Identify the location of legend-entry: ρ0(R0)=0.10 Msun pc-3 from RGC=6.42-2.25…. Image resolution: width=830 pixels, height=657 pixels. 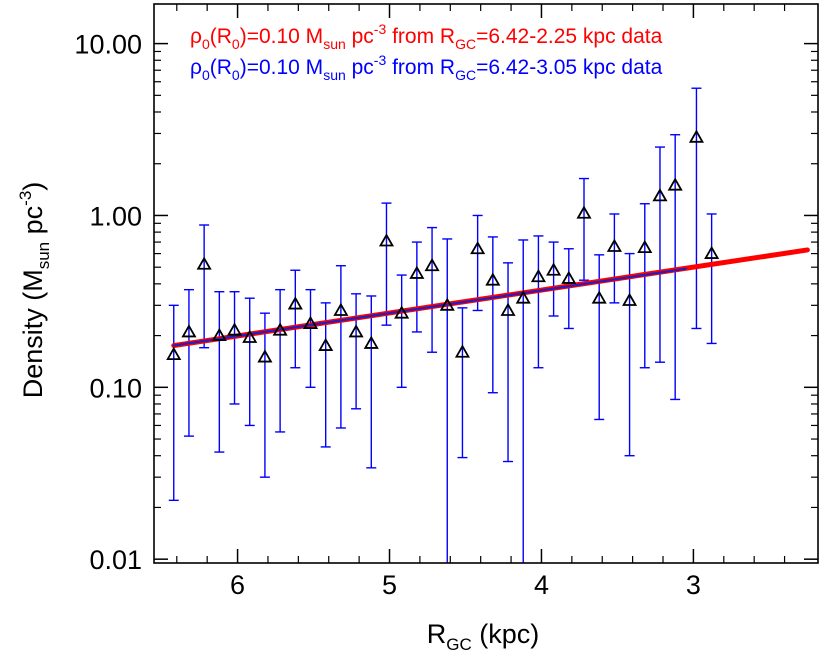
(426, 36).